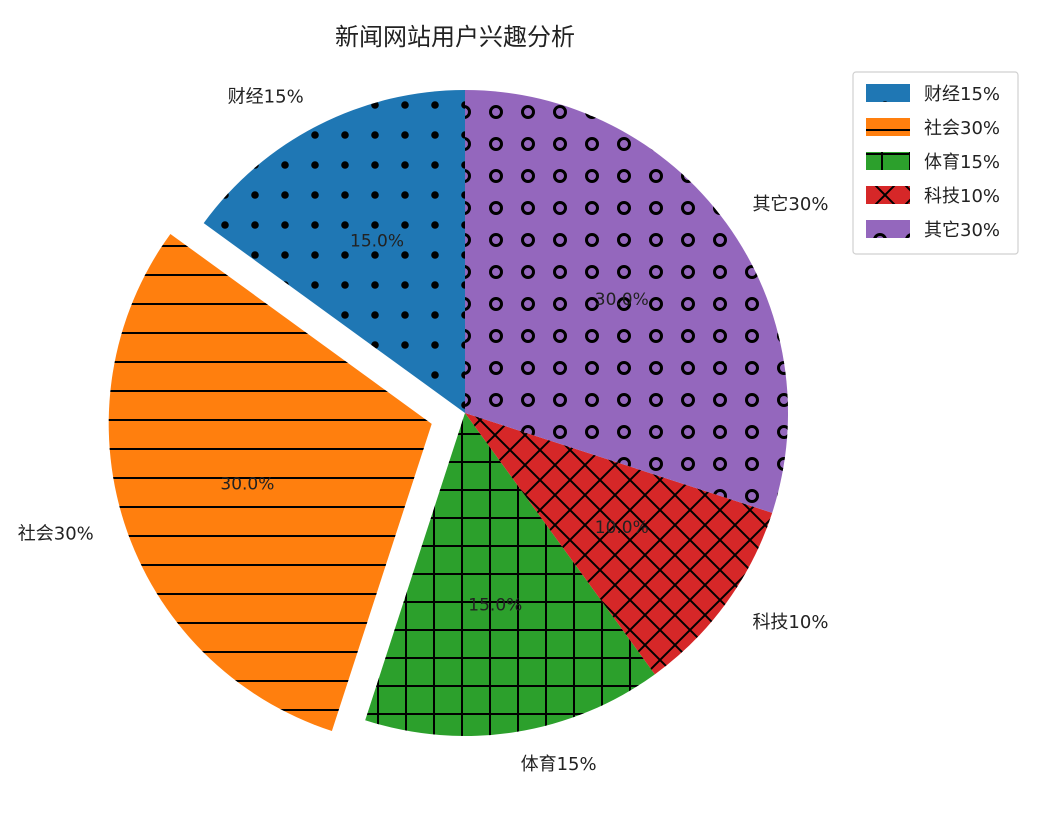 The width and height of the screenshot is (1060, 822). What do you see at coordinates (455, 37) in the screenshot?
I see `chart-title: 新闻网站用户兴趣分析` at bounding box center [455, 37].